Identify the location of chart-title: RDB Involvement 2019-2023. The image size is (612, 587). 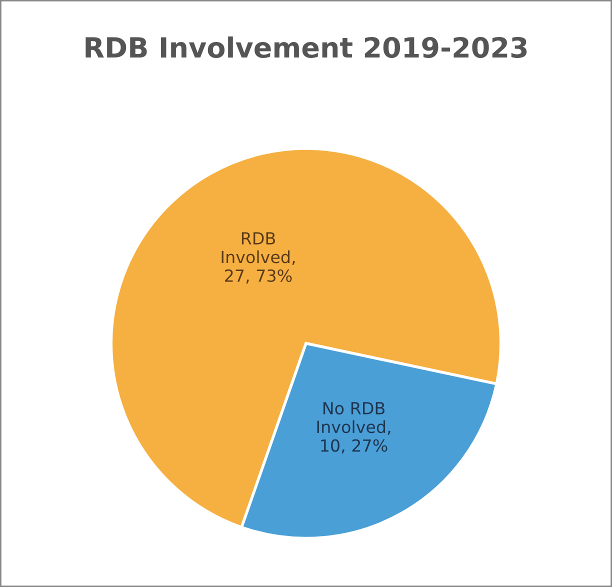
(306, 47).